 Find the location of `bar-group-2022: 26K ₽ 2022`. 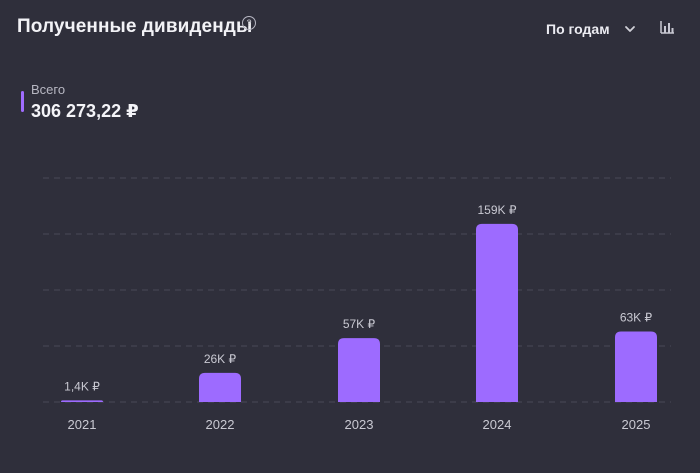

bar-group-2022: 26K ₽ 2022 is located at coordinates (220, 392).